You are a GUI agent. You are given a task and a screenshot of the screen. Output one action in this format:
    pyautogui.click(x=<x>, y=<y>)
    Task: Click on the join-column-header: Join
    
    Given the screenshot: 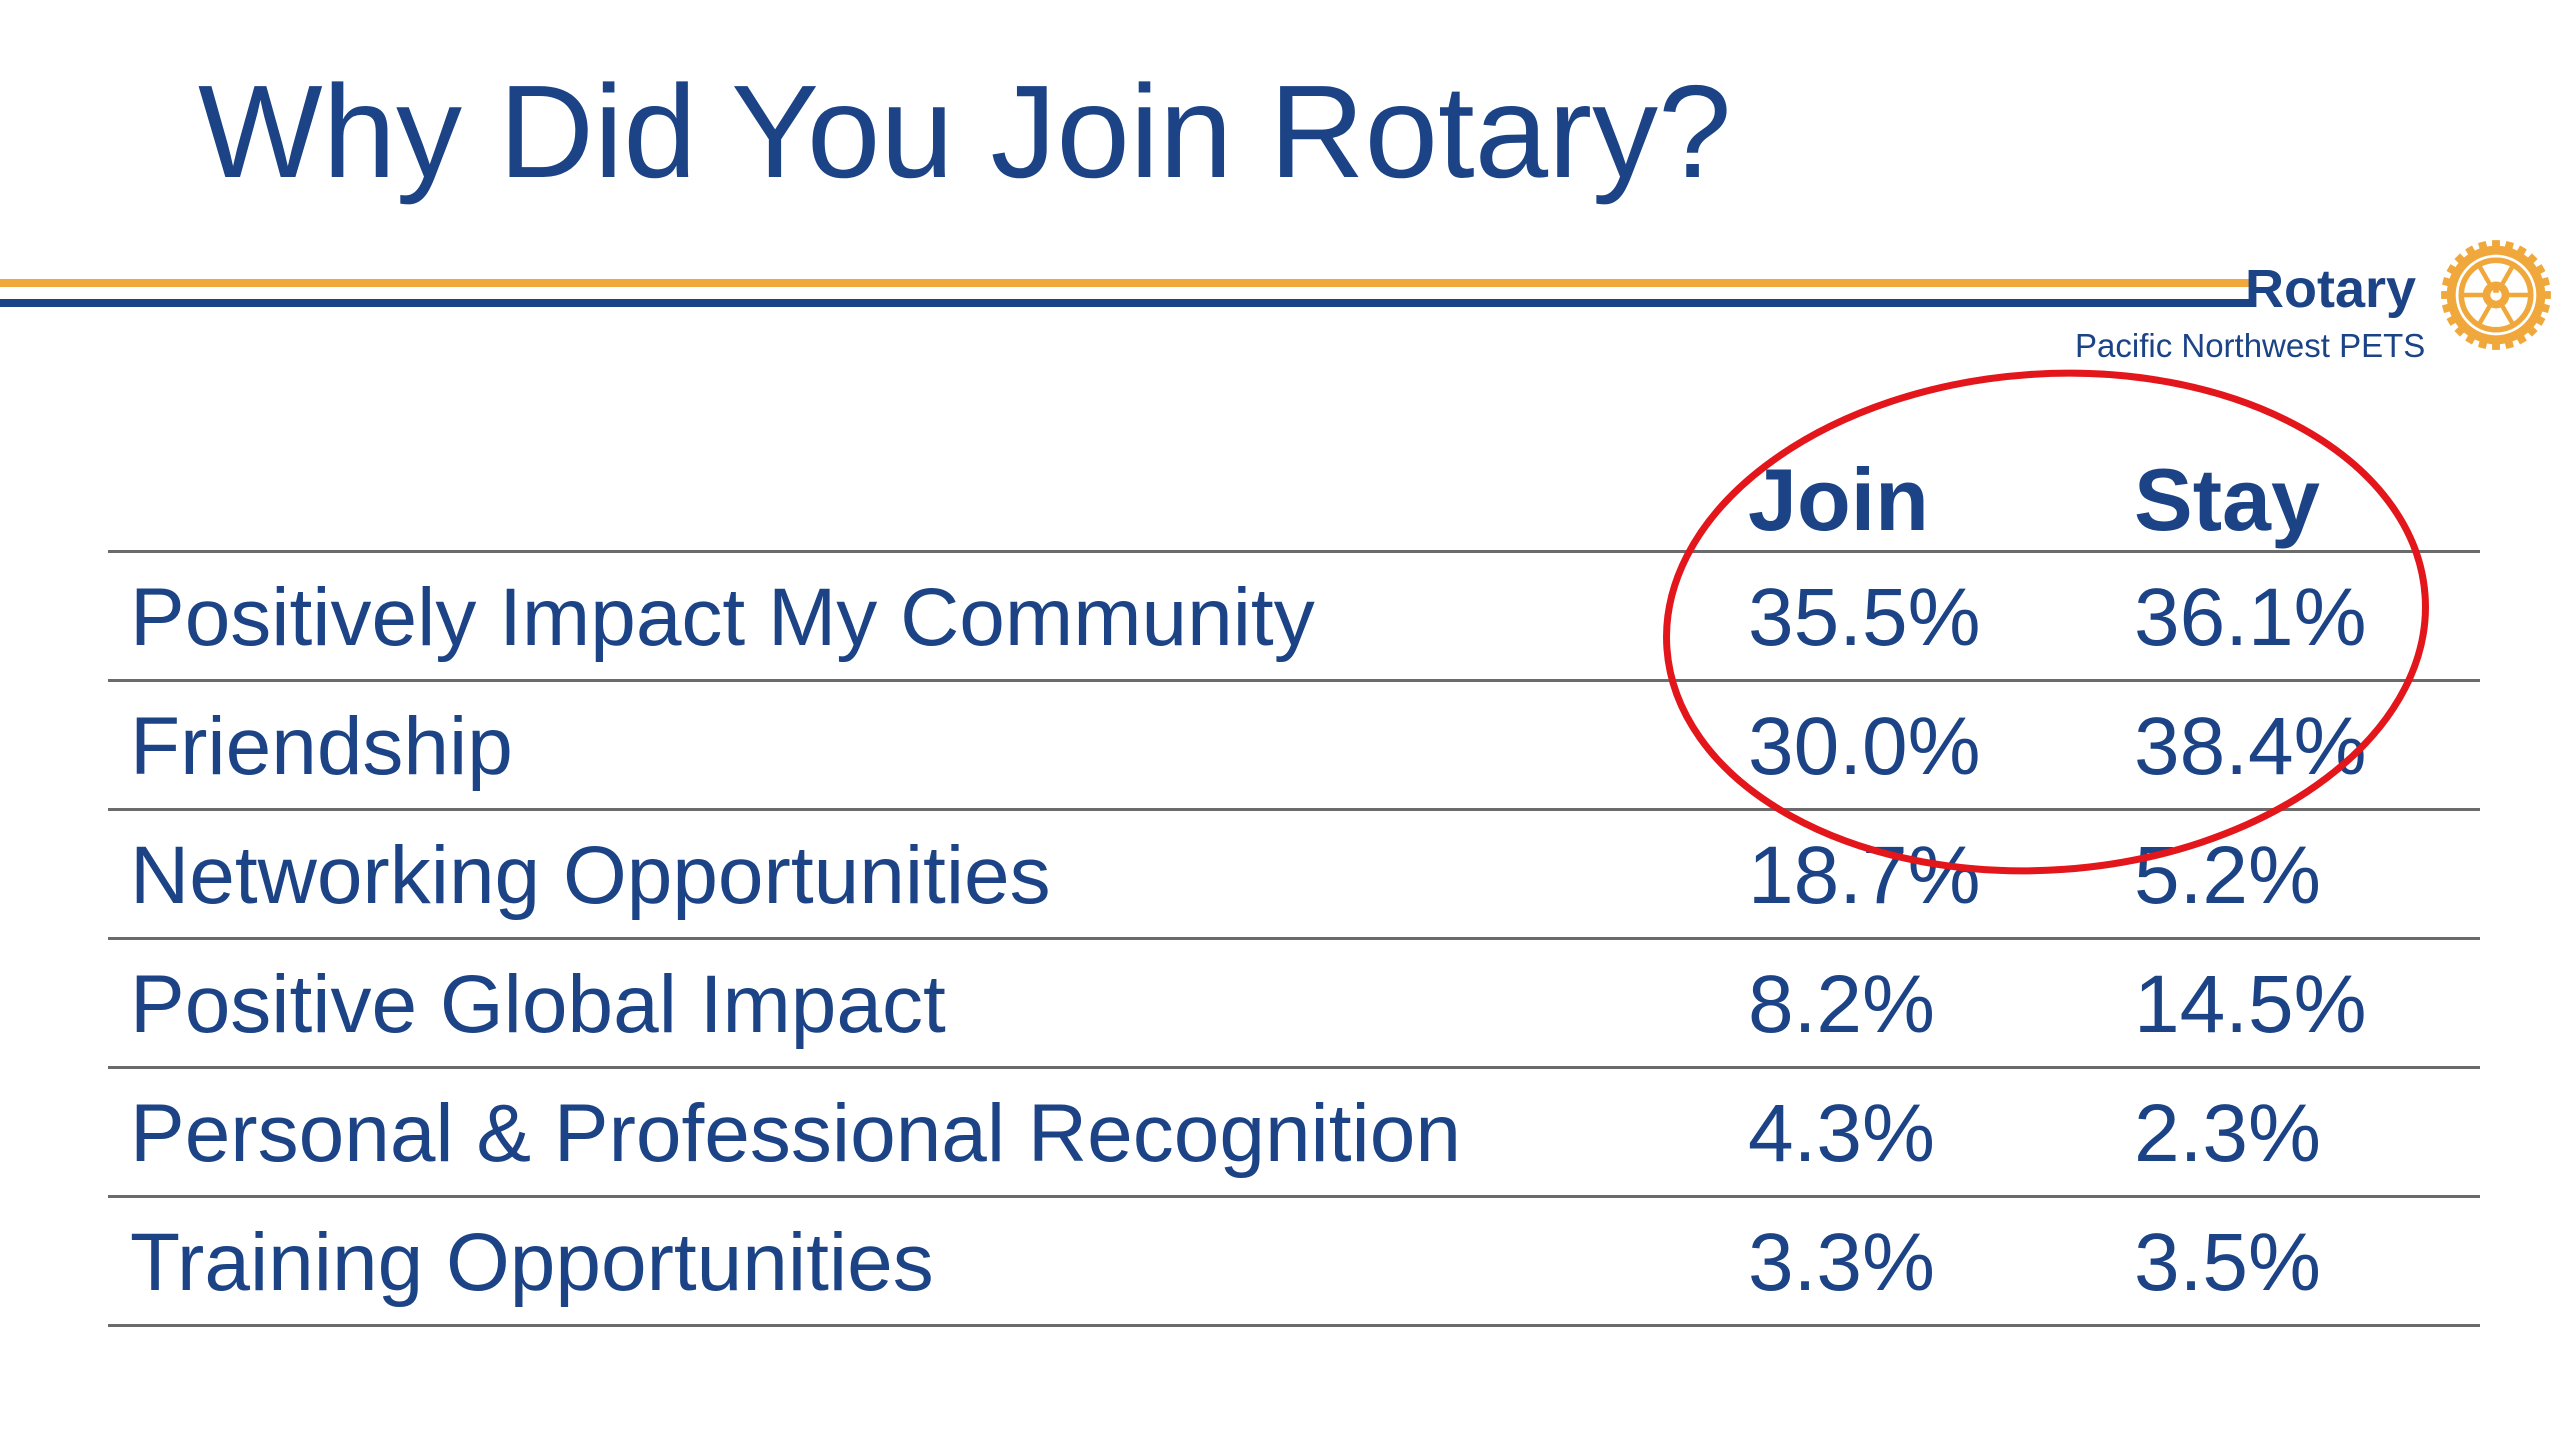 What is the action you would take?
    pyautogui.click(x=1838, y=499)
    